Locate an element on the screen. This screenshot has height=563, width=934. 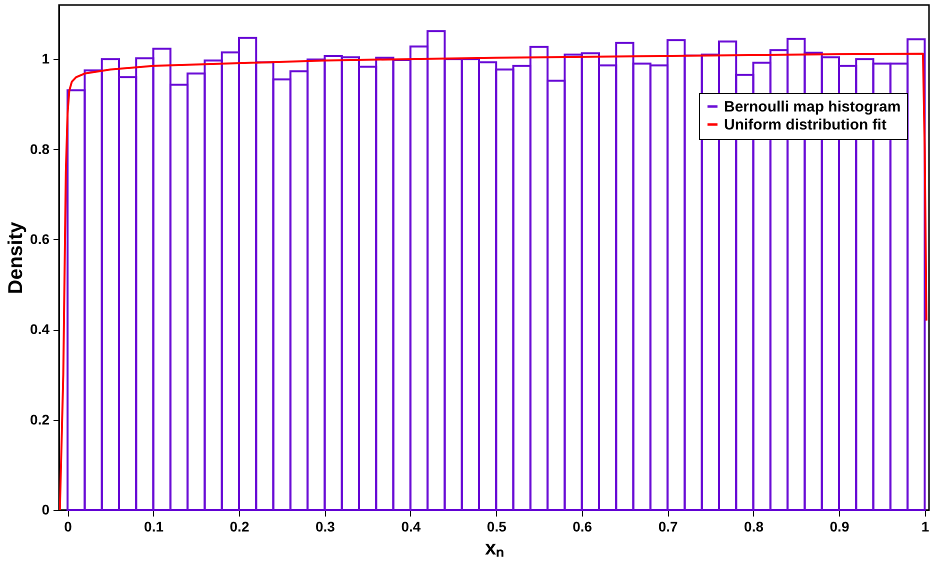
y-tick-label: 0.6 is located at coordinates (40, 238).